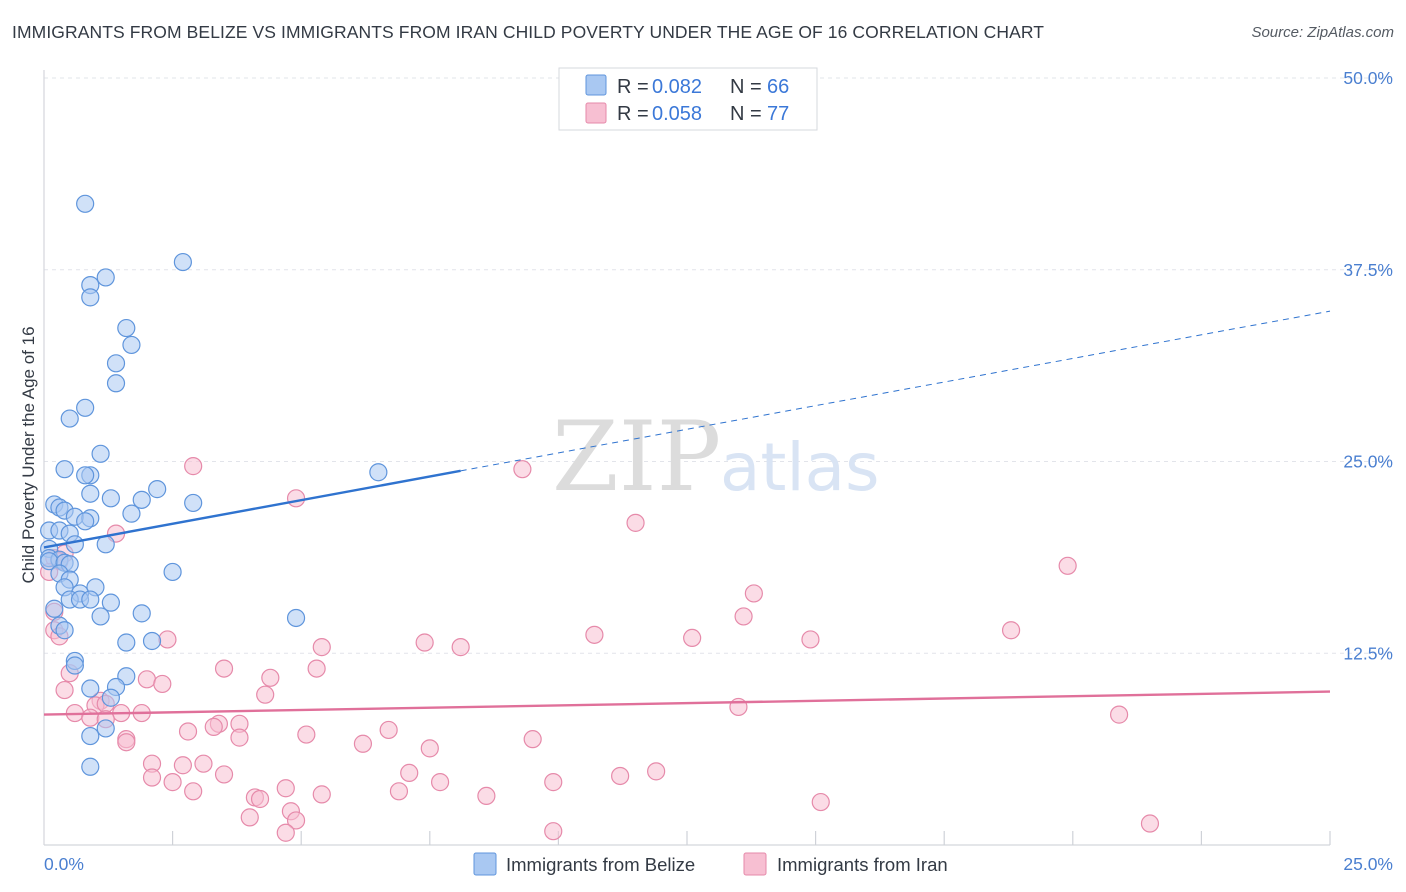 This screenshot has width=1406, height=892. What do you see at coordinates (718, 864) in the screenshot?
I see `x-axis-tick-labels: 0.0% 25.0%` at bounding box center [718, 864].